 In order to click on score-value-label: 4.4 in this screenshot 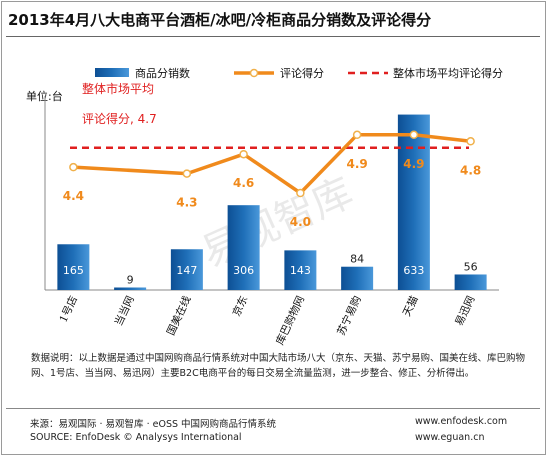, I will do `click(73, 196)`.